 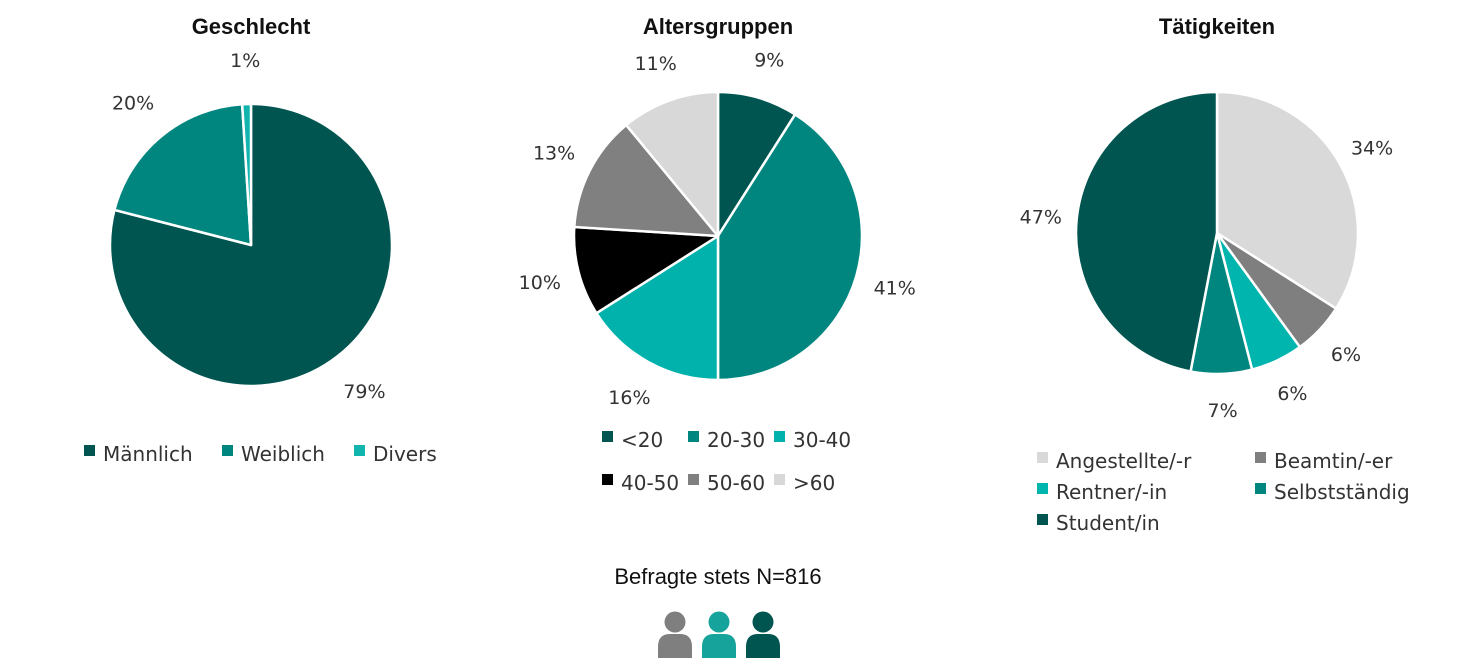 I want to click on legend-entry: 50-60, so click(x=736, y=483).